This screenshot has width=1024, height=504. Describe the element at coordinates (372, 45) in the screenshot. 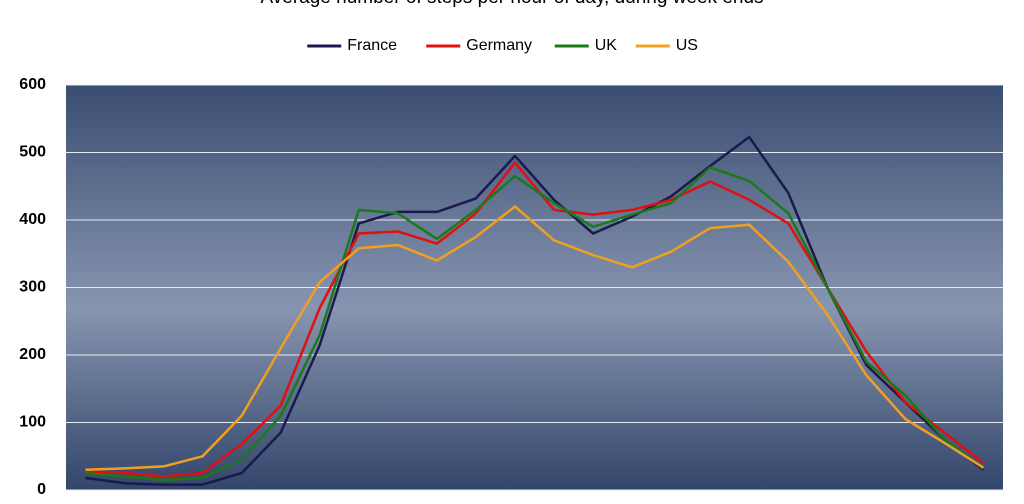

I see `legend-label: France` at that location.